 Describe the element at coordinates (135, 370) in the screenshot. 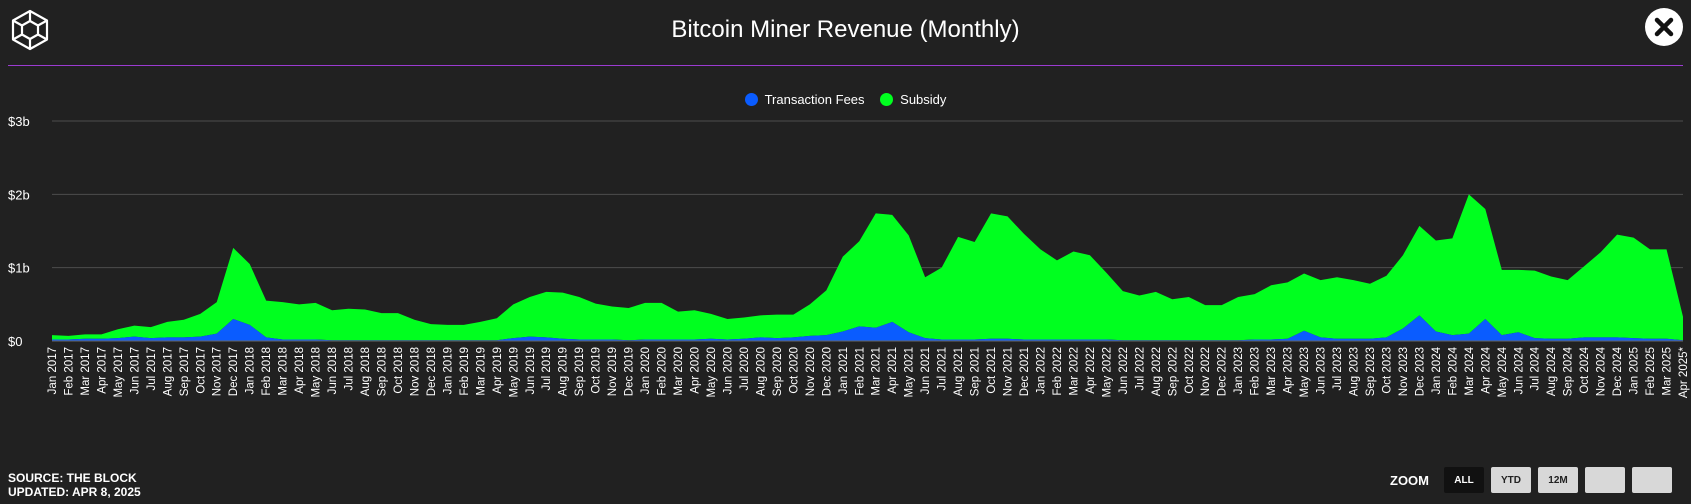

I see `x-tick-label: Jun 2017` at that location.